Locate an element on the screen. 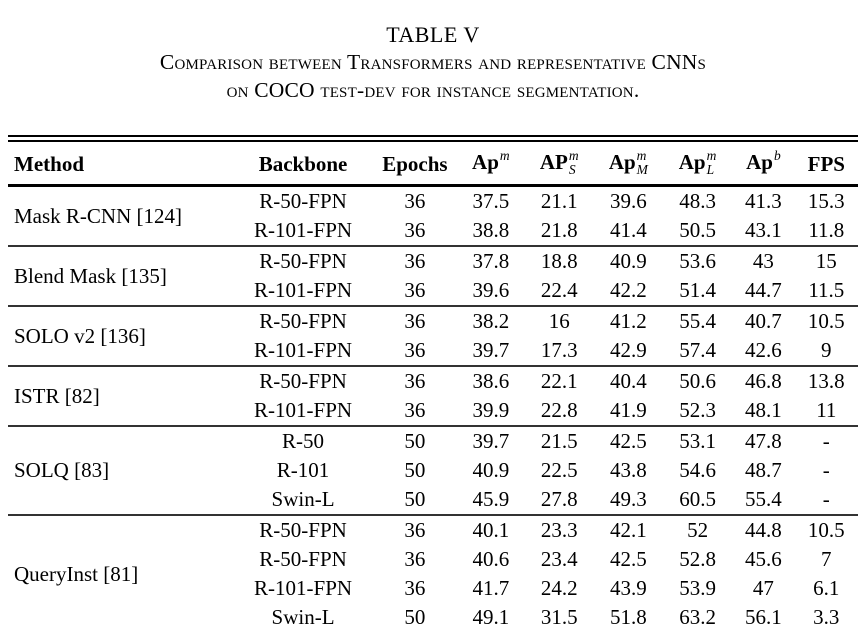 This screenshot has width=866, height=634. value-cell: 48.1 is located at coordinates (763, 410).